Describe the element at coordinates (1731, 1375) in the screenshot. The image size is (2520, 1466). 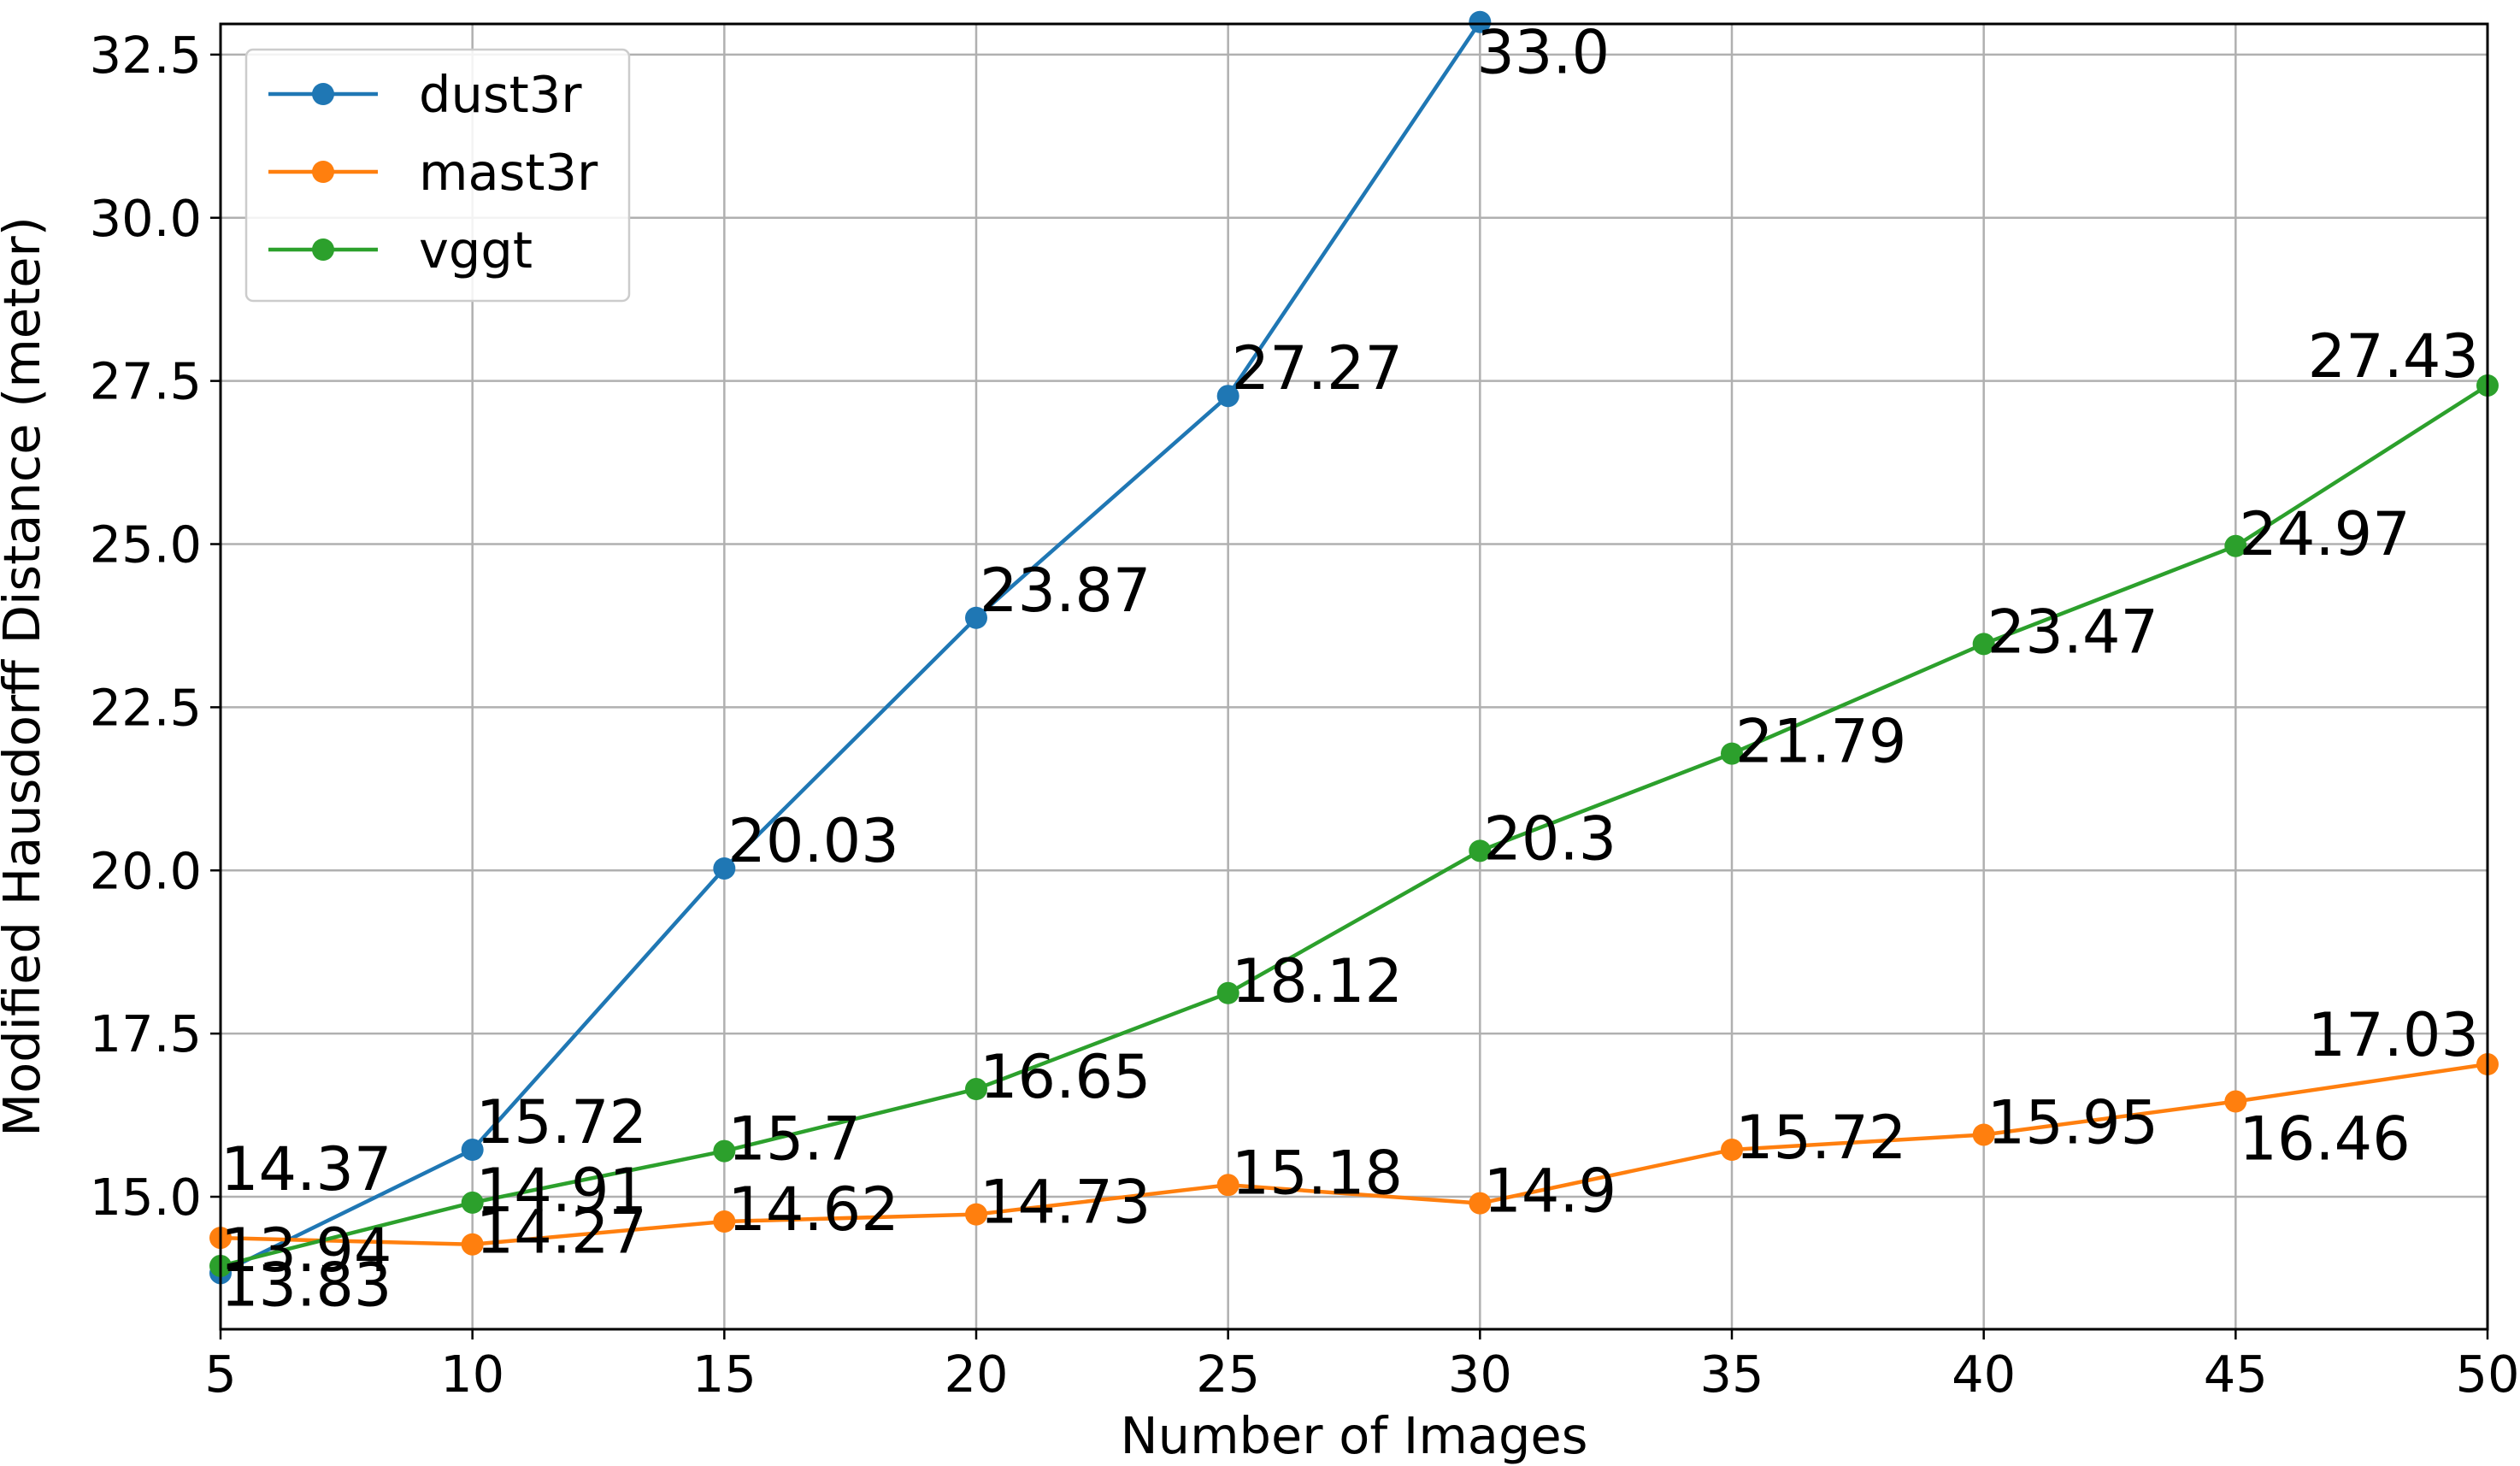
I see `x-tick-label: 35` at that location.